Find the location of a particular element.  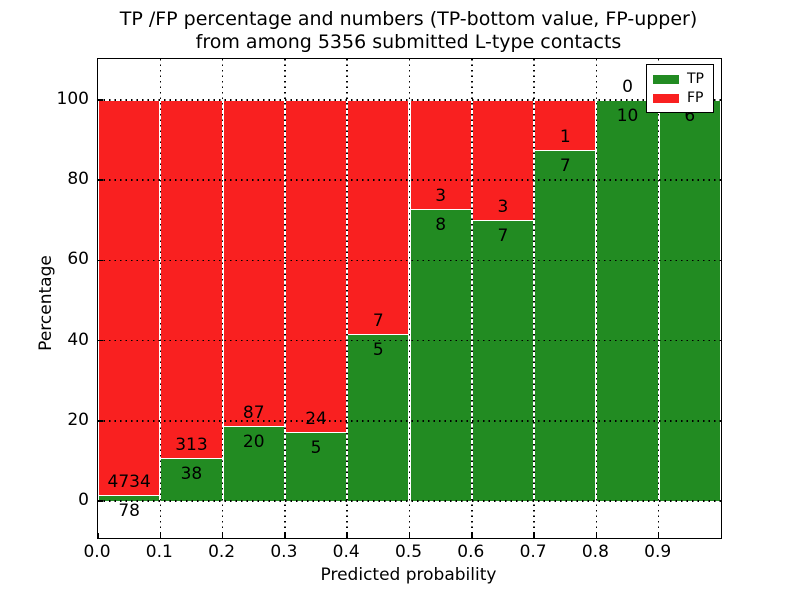

fp-count-annotation: 87 is located at coordinates (253, 413).